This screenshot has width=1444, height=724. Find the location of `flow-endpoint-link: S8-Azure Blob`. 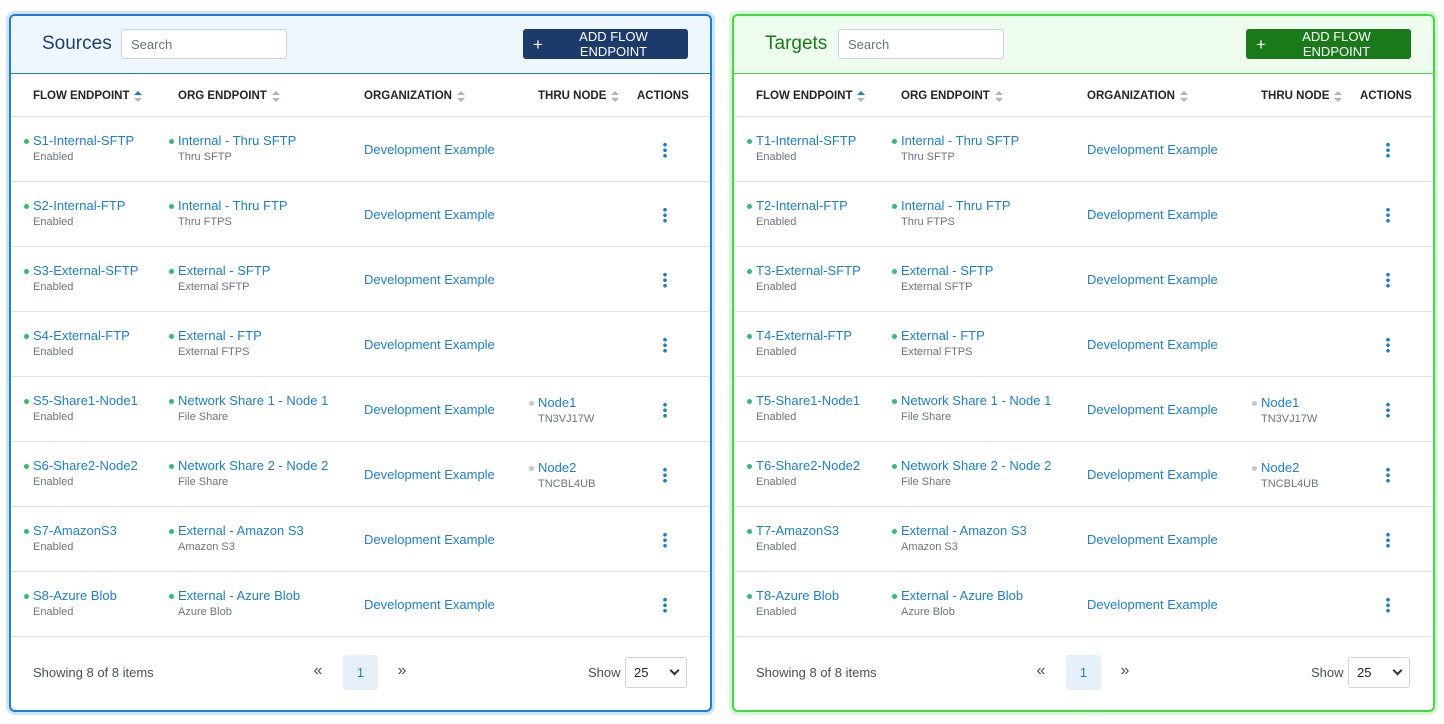

flow-endpoint-link: S8-Azure Blob is located at coordinates (75, 595).